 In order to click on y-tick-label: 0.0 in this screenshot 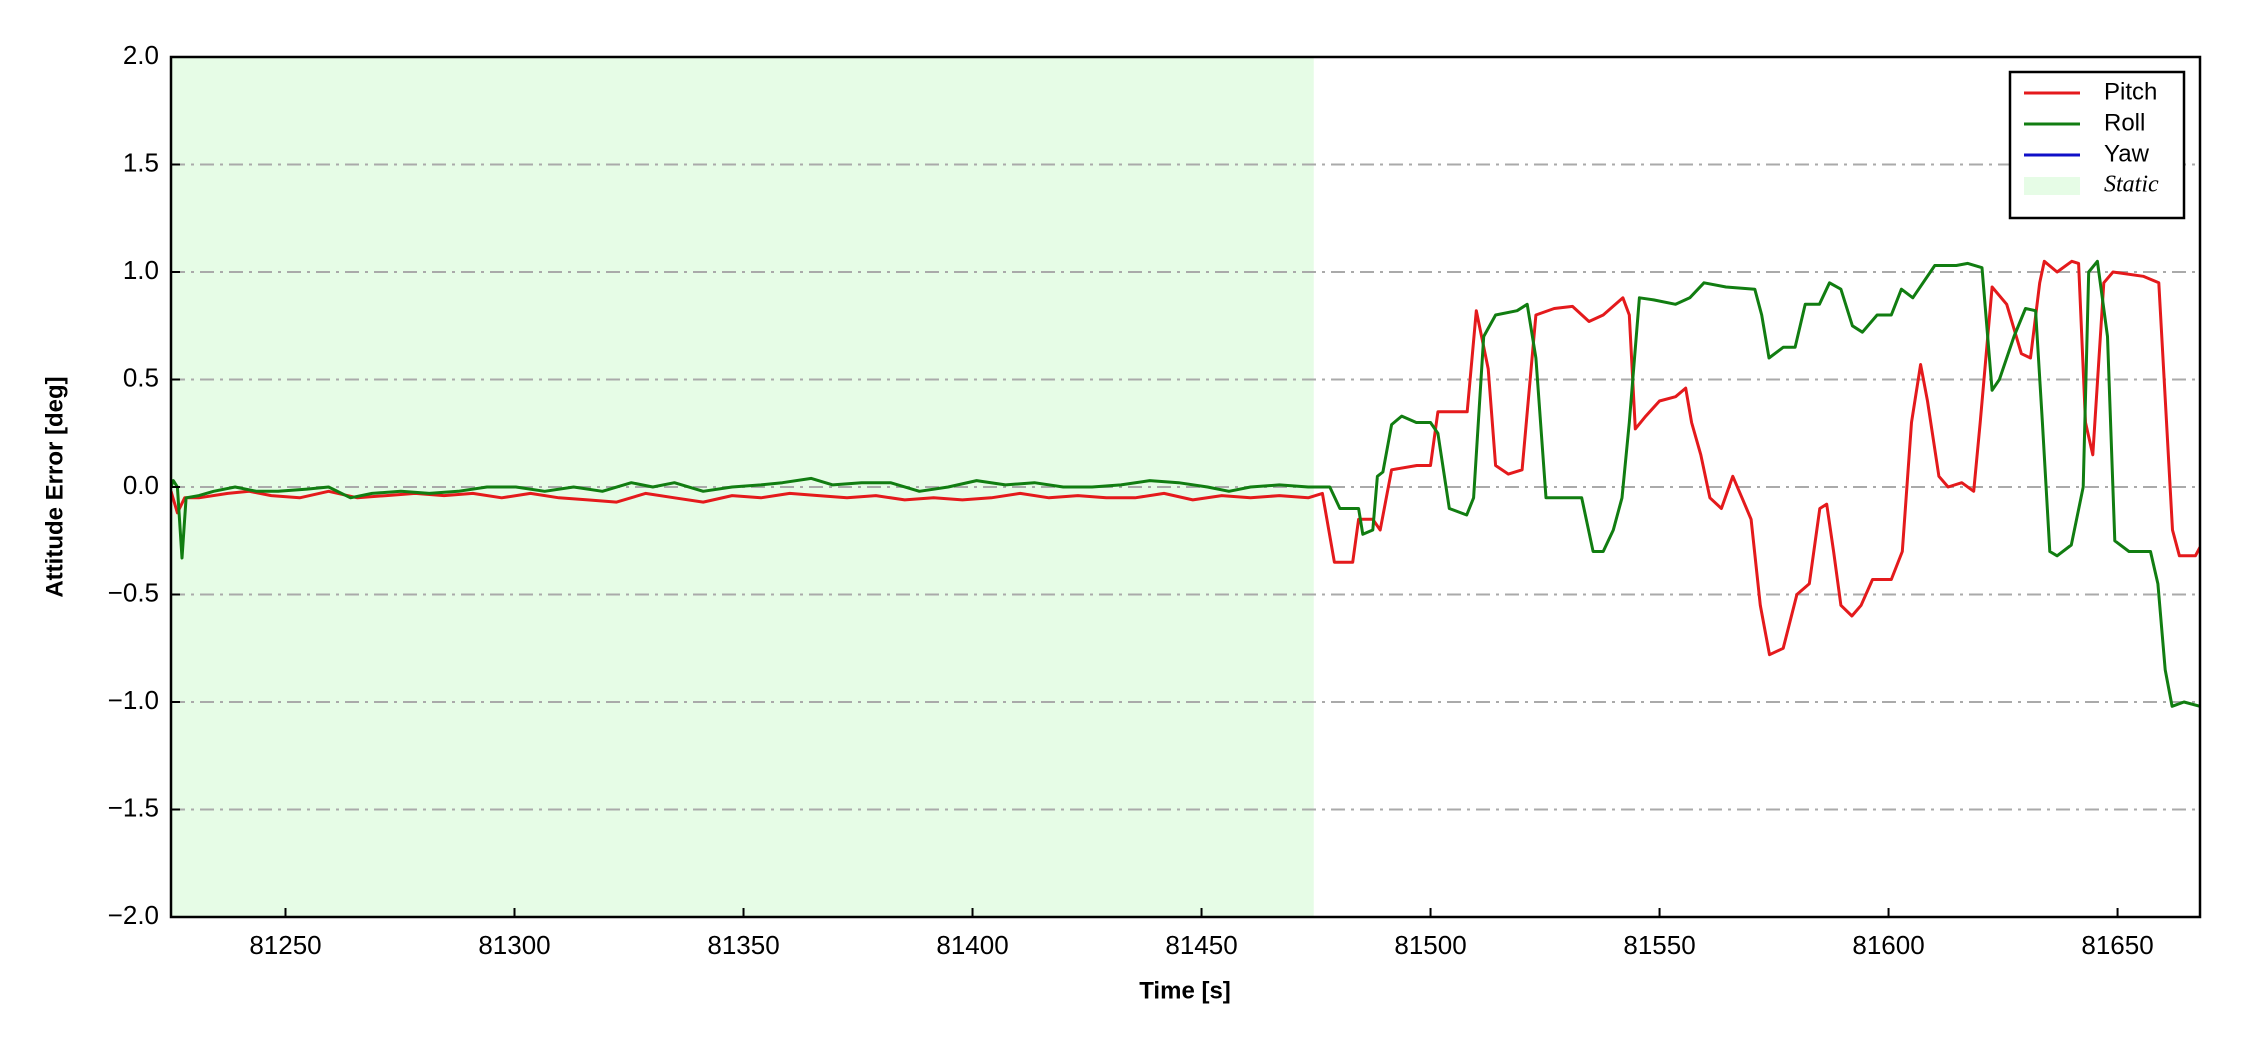, I will do `click(141, 485)`.